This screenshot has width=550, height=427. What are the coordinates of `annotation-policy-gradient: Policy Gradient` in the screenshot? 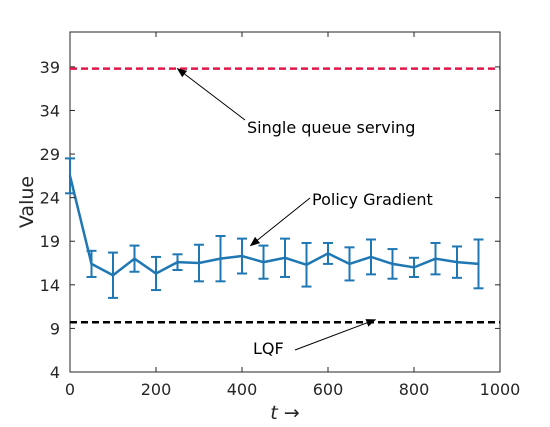 It's located at (372, 199).